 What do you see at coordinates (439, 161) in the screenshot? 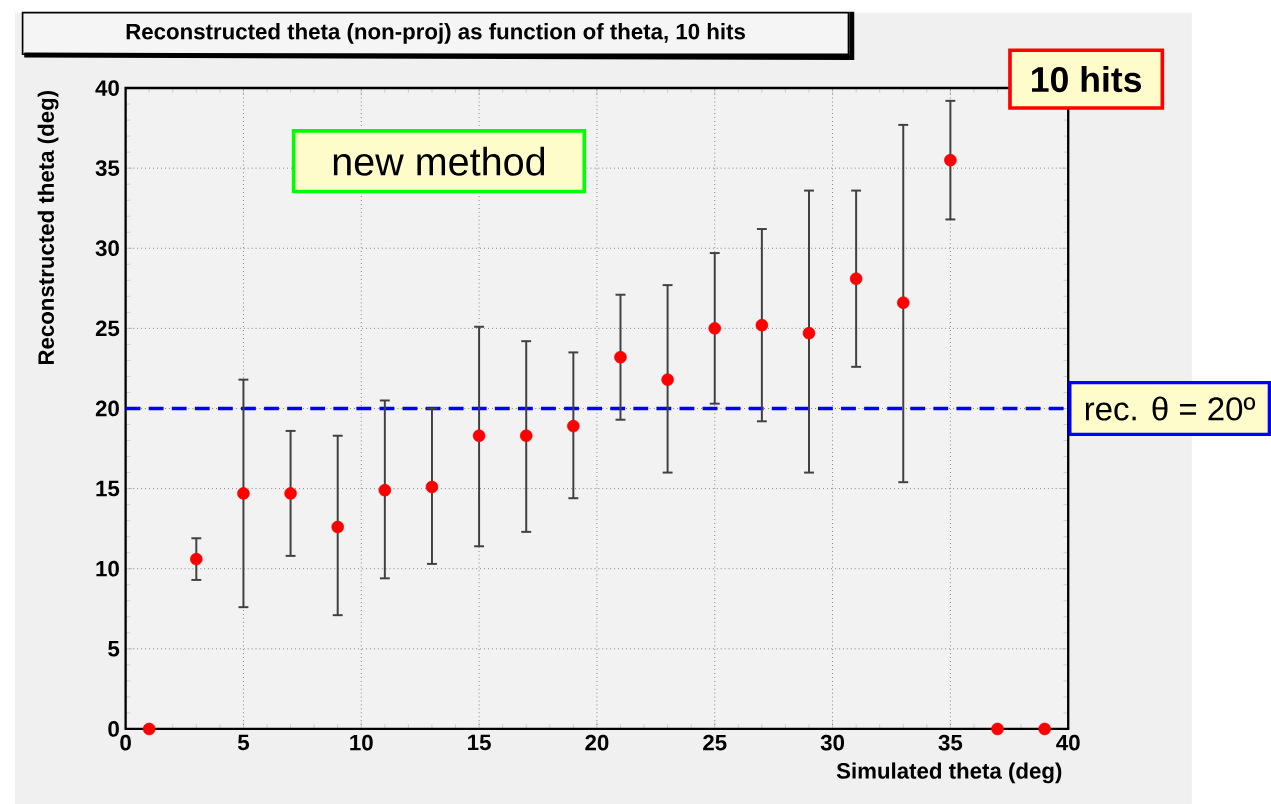
I see `annotation: new method` at bounding box center [439, 161].